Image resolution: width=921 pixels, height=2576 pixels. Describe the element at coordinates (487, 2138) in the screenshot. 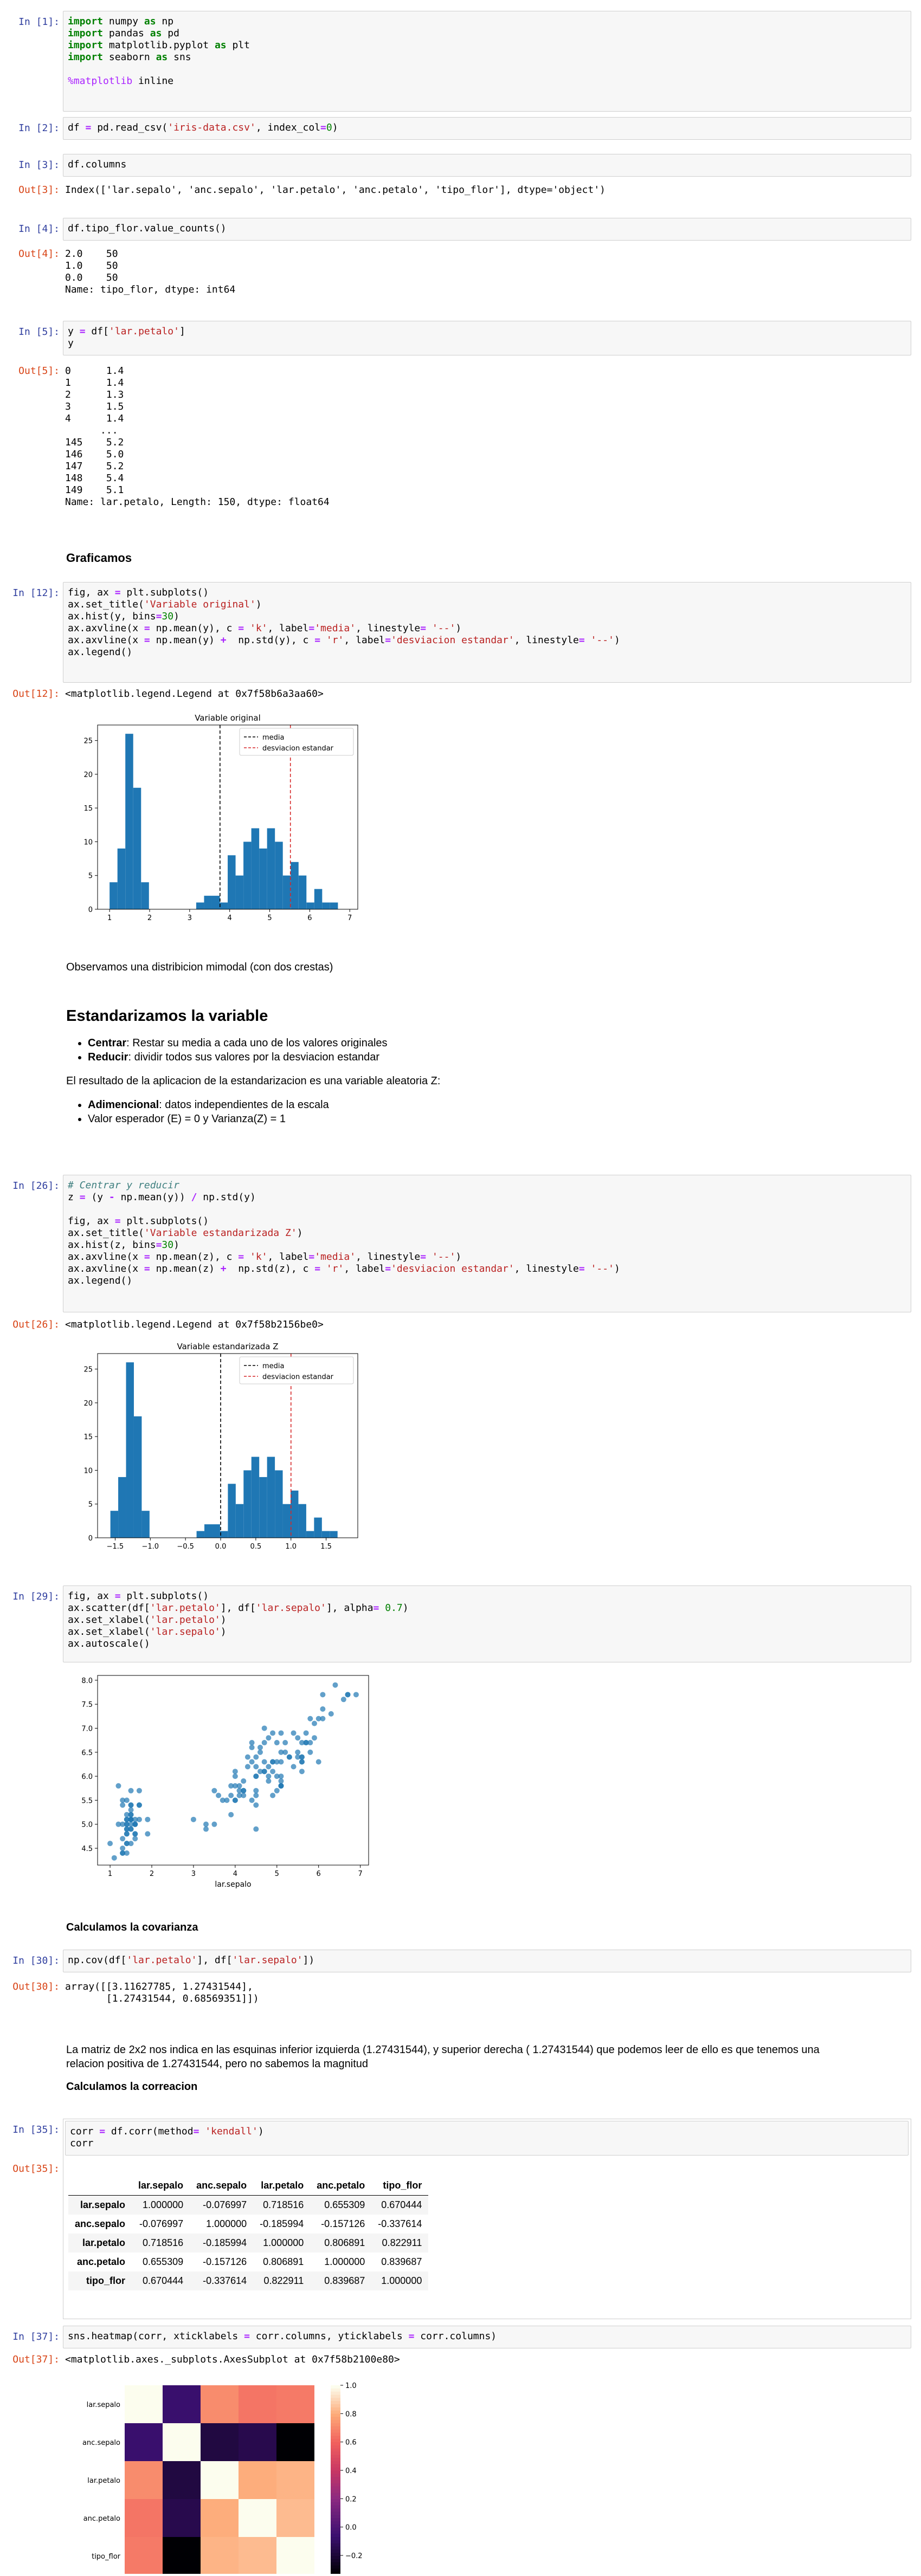

I see `code-input: corr = df.corr(method= 'kendall') corr` at that location.